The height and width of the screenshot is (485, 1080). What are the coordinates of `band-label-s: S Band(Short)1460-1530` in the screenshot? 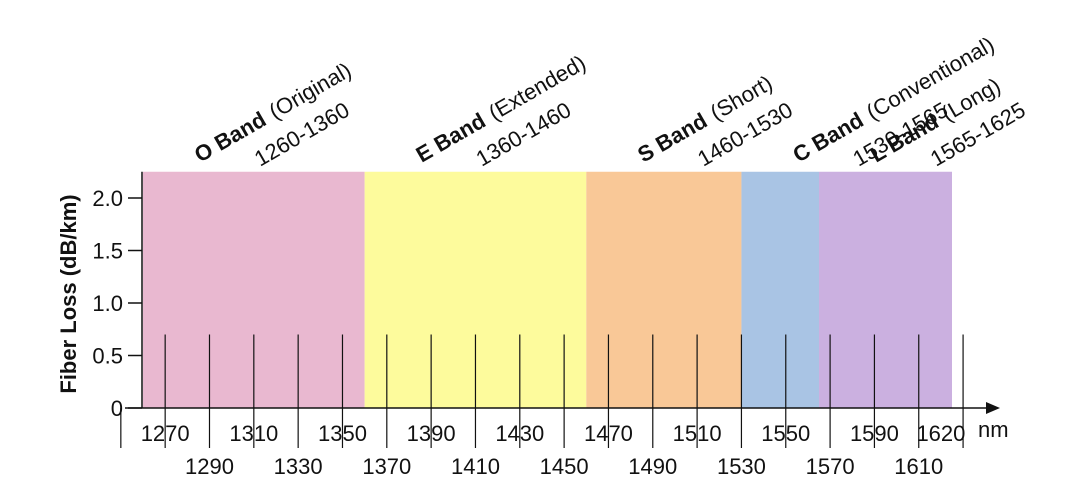 It's located at (715, 120).